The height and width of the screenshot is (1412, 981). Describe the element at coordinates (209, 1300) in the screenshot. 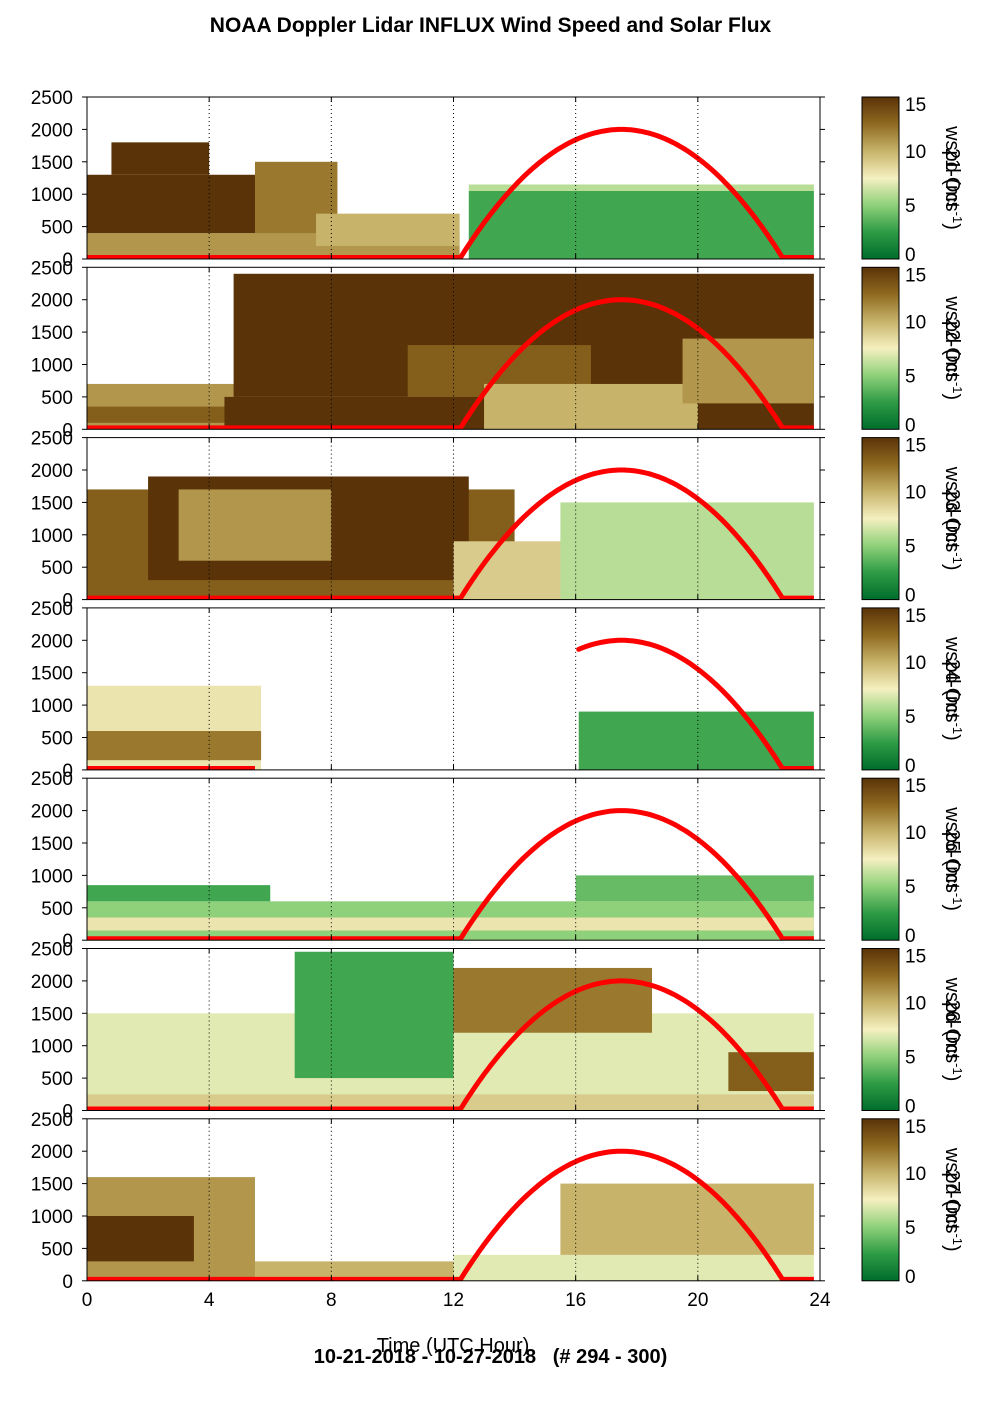

I see `x-tick-label: 4` at that location.